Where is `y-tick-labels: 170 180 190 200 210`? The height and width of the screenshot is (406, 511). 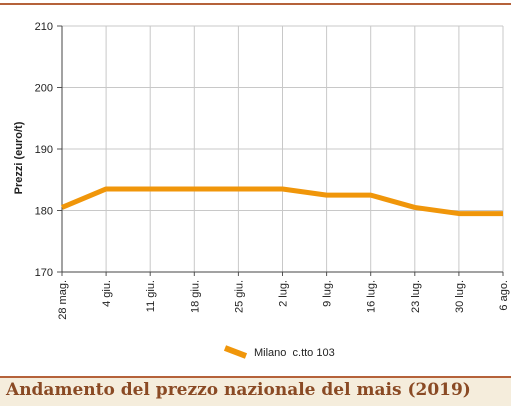 y-tick-labels: 170 180 190 200 210 is located at coordinates (44, 150).